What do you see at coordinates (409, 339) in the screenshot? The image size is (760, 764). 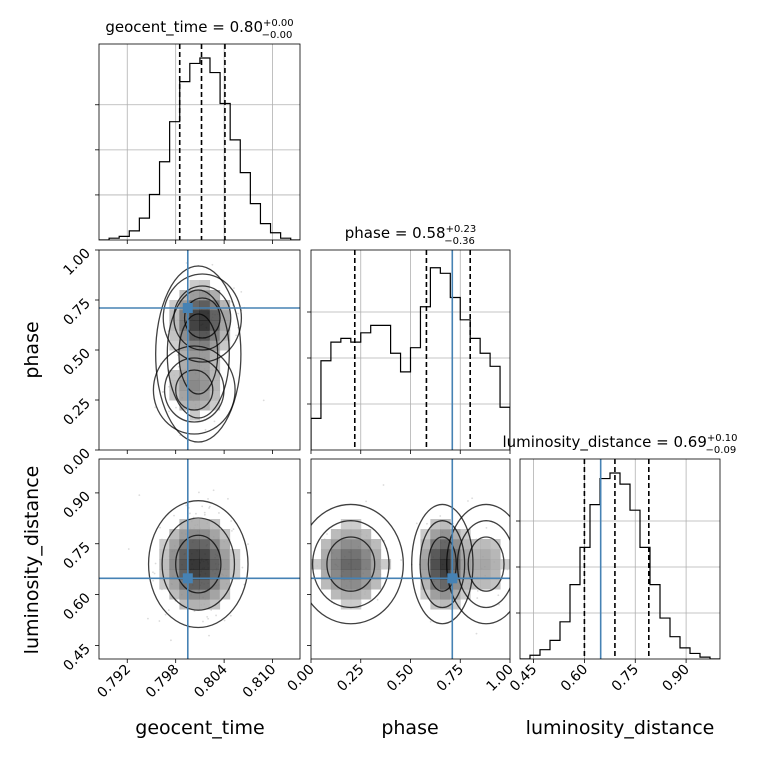 I see `hist-panel-phase: phase = 0.58+0.23 −0.36` at bounding box center [409, 339].